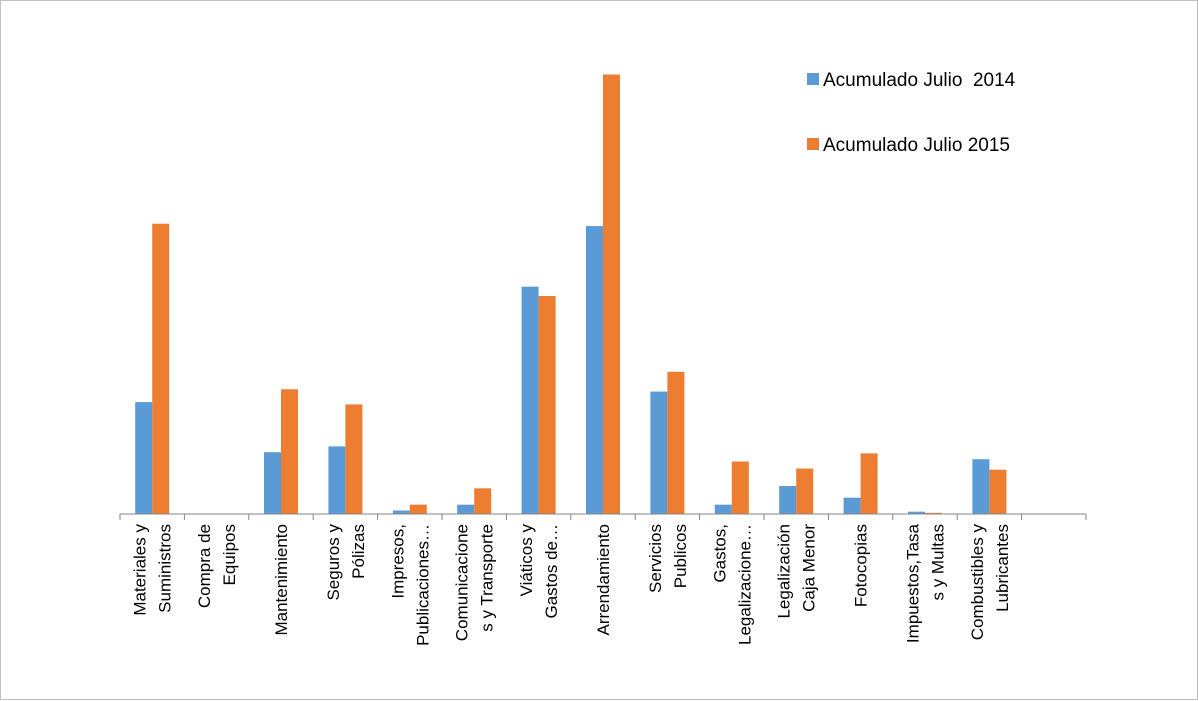  What do you see at coordinates (680, 556) in the screenshot?
I see `category-label: Publicos` at bounding box center [680, 556].